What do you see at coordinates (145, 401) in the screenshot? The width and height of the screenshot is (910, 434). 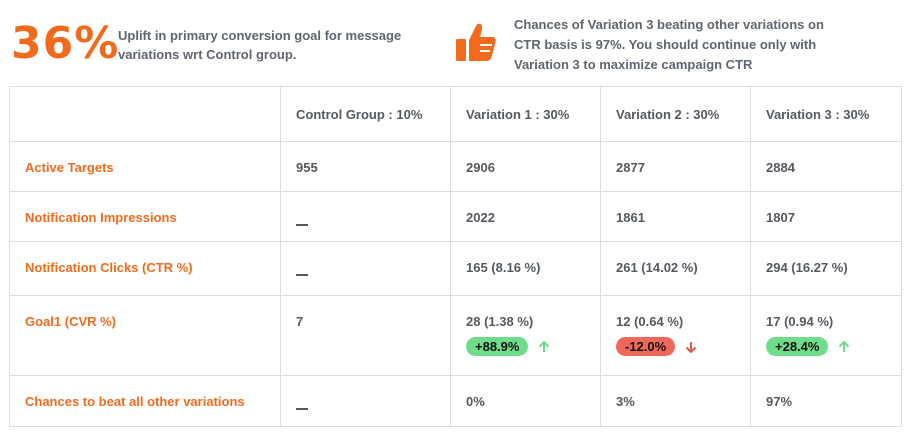 I see `row-label-chances-to-beat: Chances to beat all other variations` at bounding box center [145, 401].